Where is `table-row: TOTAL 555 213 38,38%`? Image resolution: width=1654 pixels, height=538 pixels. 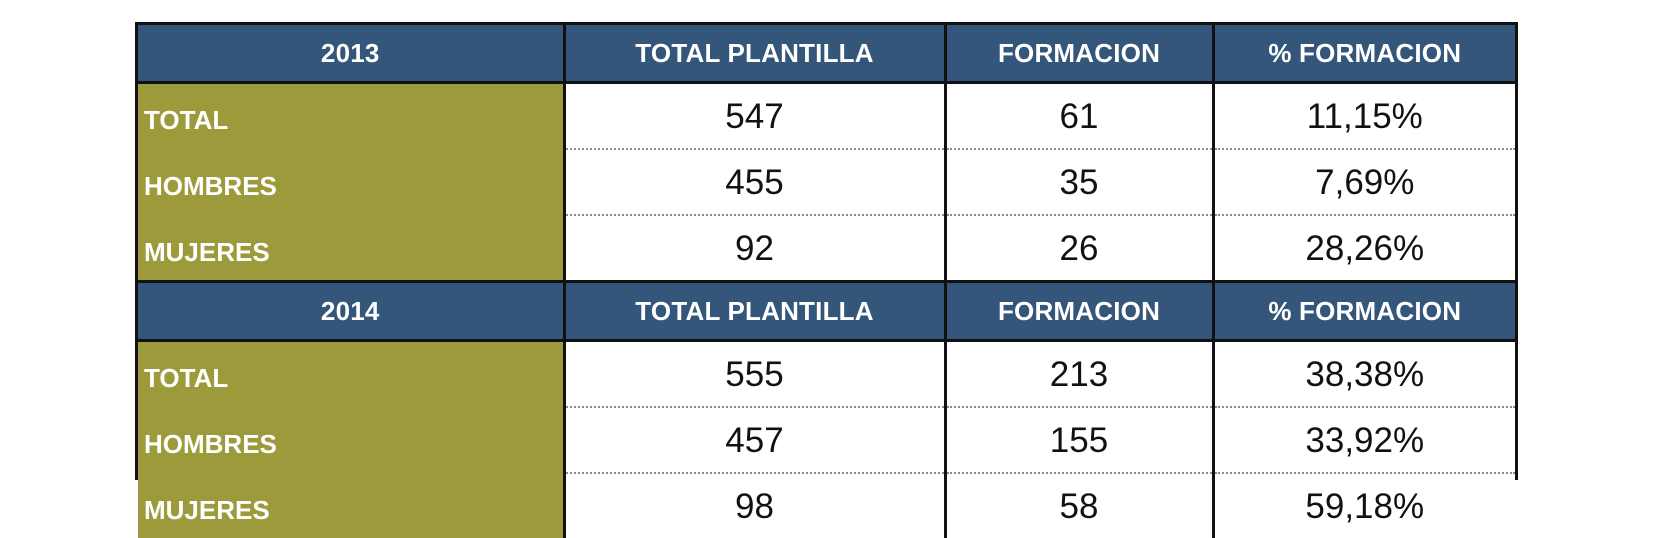 table-row: TOTAL 555 213 38,38% is located at coordinates (826, 374).